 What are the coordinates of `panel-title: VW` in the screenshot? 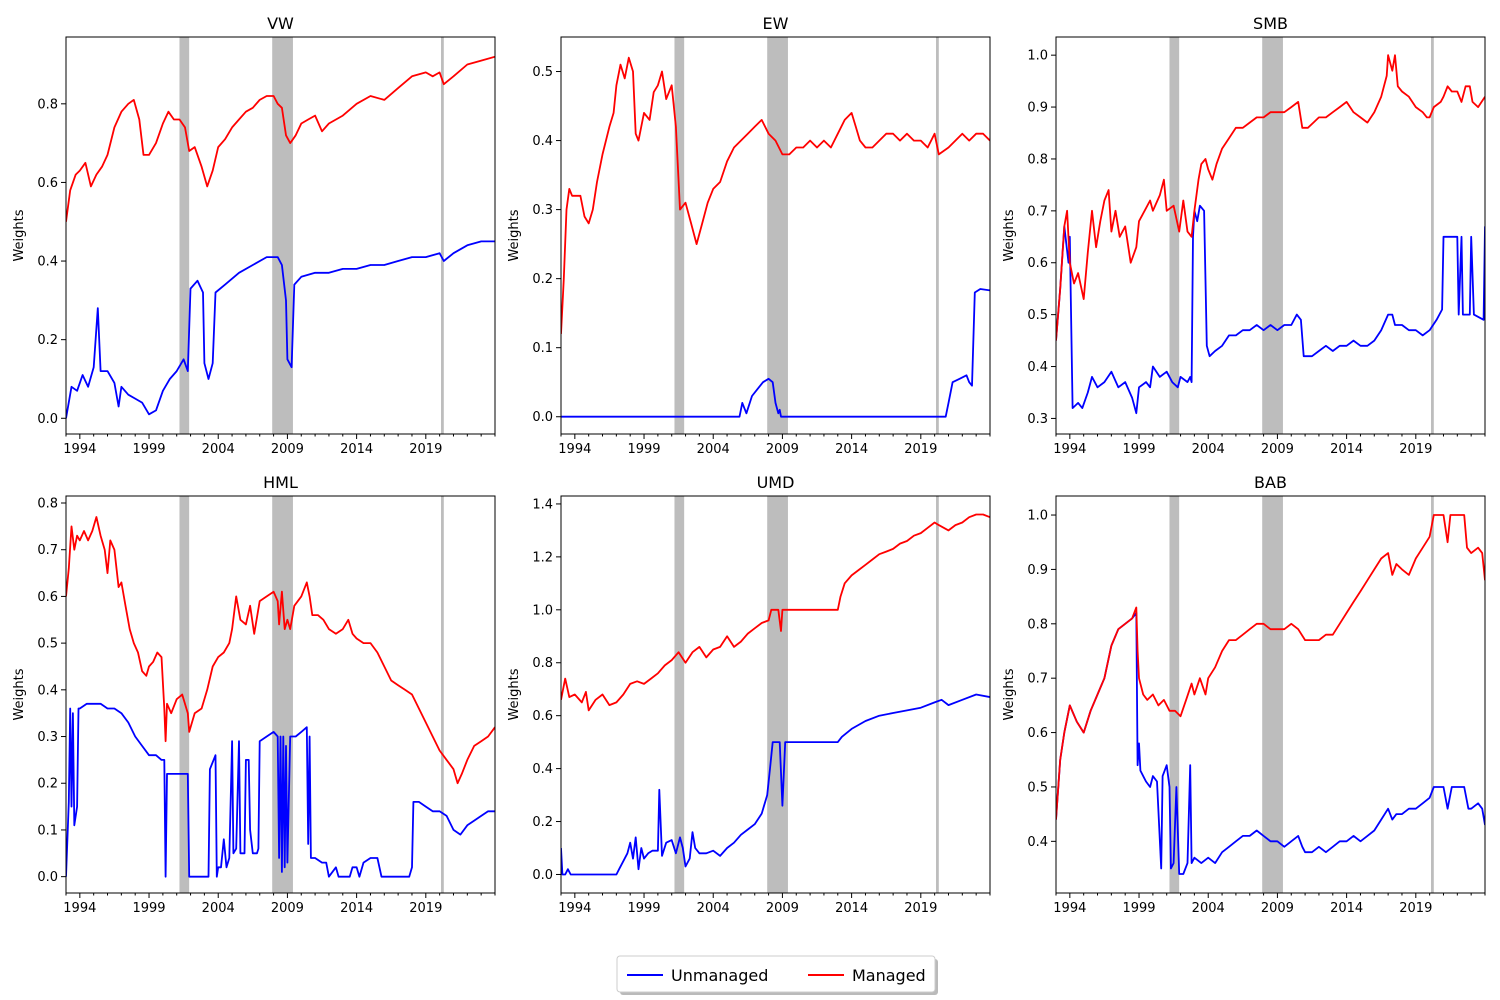 It's located at (280, 23).